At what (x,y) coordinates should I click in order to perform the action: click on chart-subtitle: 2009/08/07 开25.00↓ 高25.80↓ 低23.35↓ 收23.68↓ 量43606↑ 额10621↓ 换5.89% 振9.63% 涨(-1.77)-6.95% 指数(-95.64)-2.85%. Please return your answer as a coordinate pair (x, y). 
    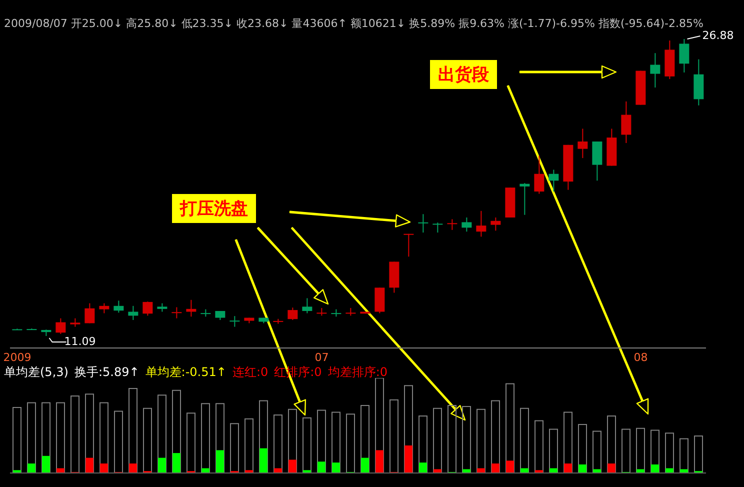
    Looking at the image, I should click on (354, 23).